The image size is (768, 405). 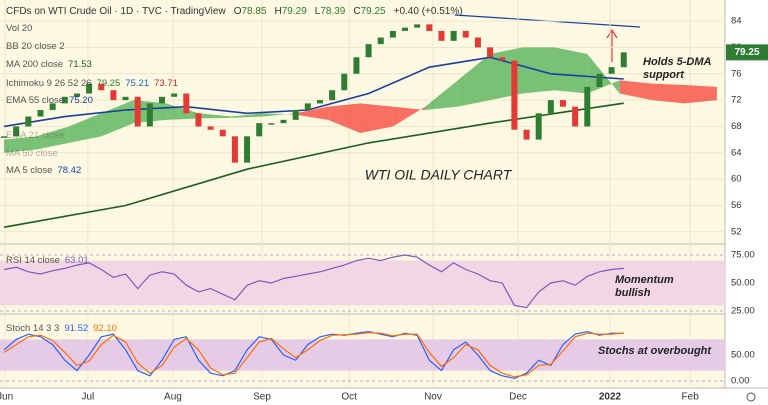 What do you see at coordinates (736, 152) in the screenshot?
I see `y-tick-label: 64` at bounding box center [736, 152].